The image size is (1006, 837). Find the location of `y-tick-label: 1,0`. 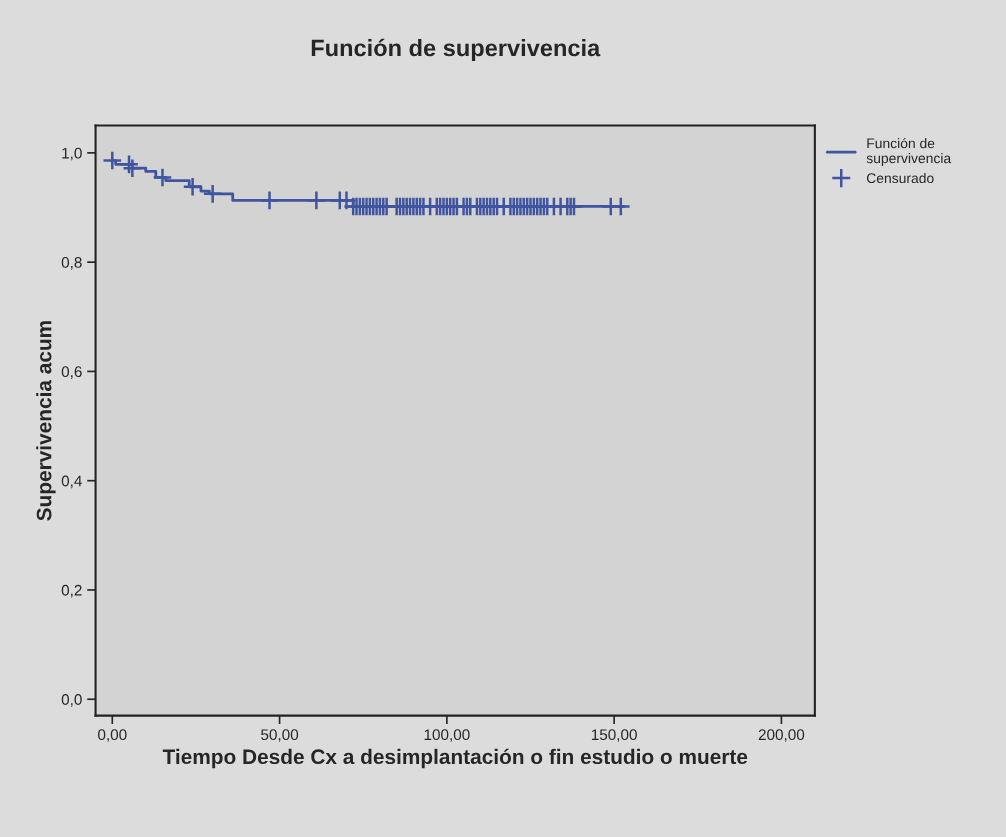

y-tick-label: 1,0 is located at coordinates (72, 154).